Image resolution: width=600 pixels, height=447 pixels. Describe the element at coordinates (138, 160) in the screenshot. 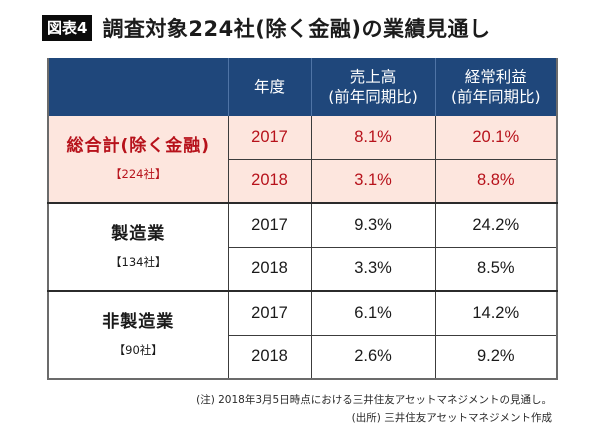

I see `group-label-cell: 総合計(除く金融) 【224社】` at that location.